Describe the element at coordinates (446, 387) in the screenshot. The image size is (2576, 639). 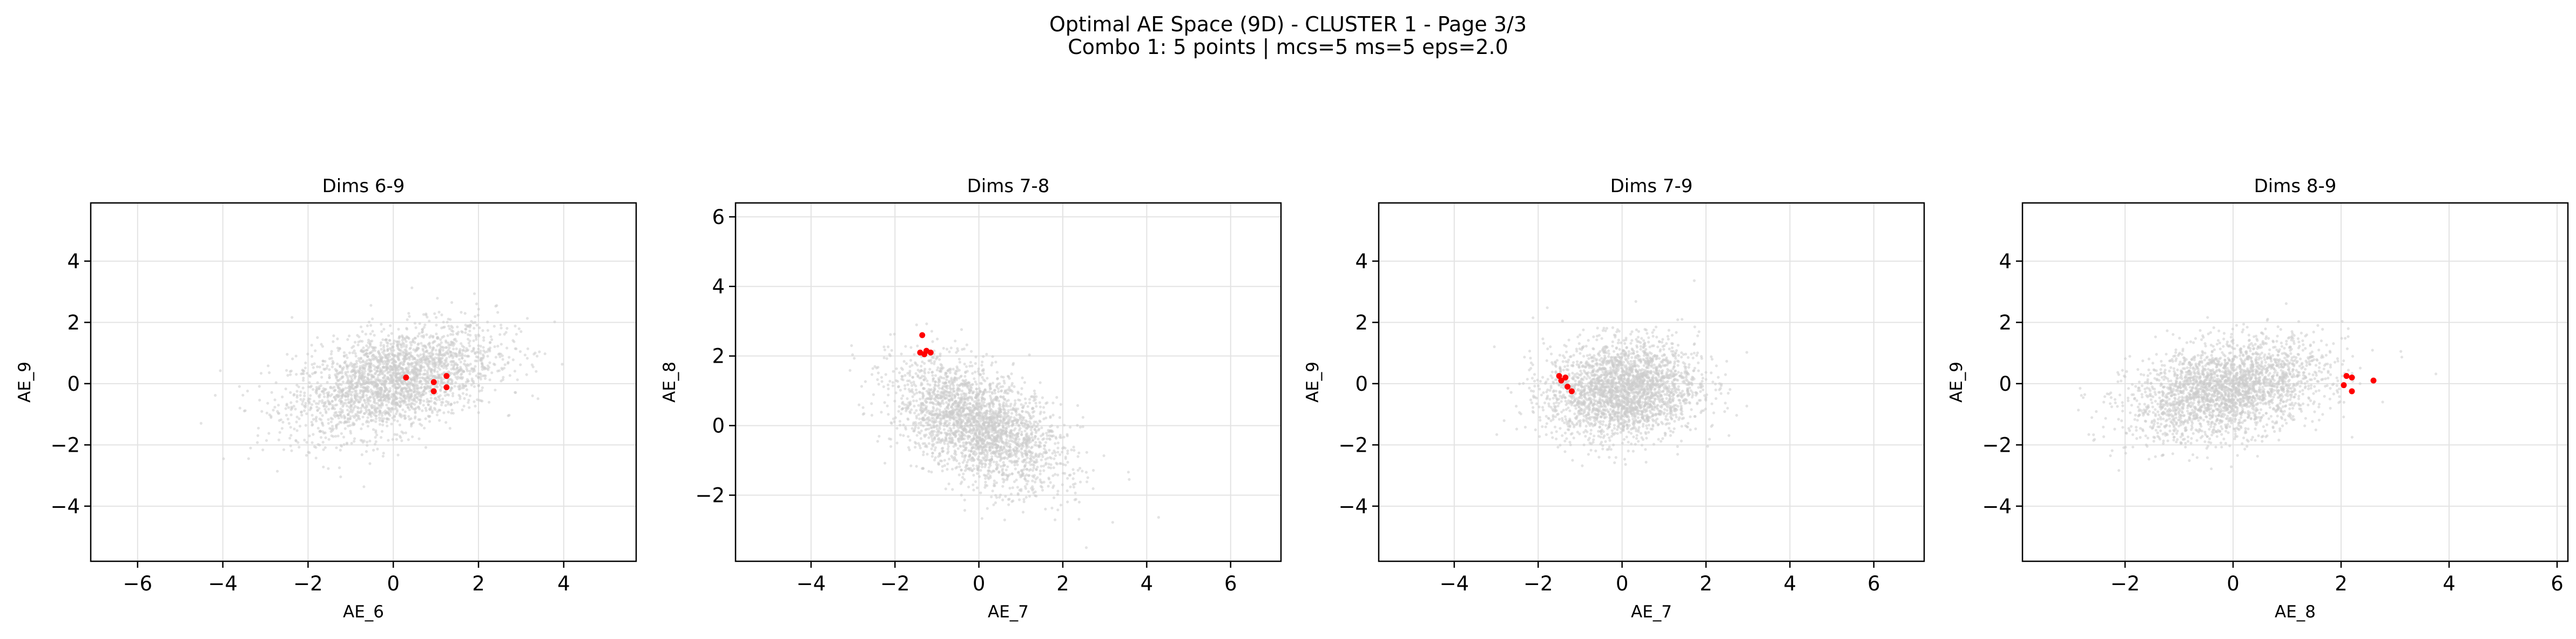
I see `cluster-point` at that location.